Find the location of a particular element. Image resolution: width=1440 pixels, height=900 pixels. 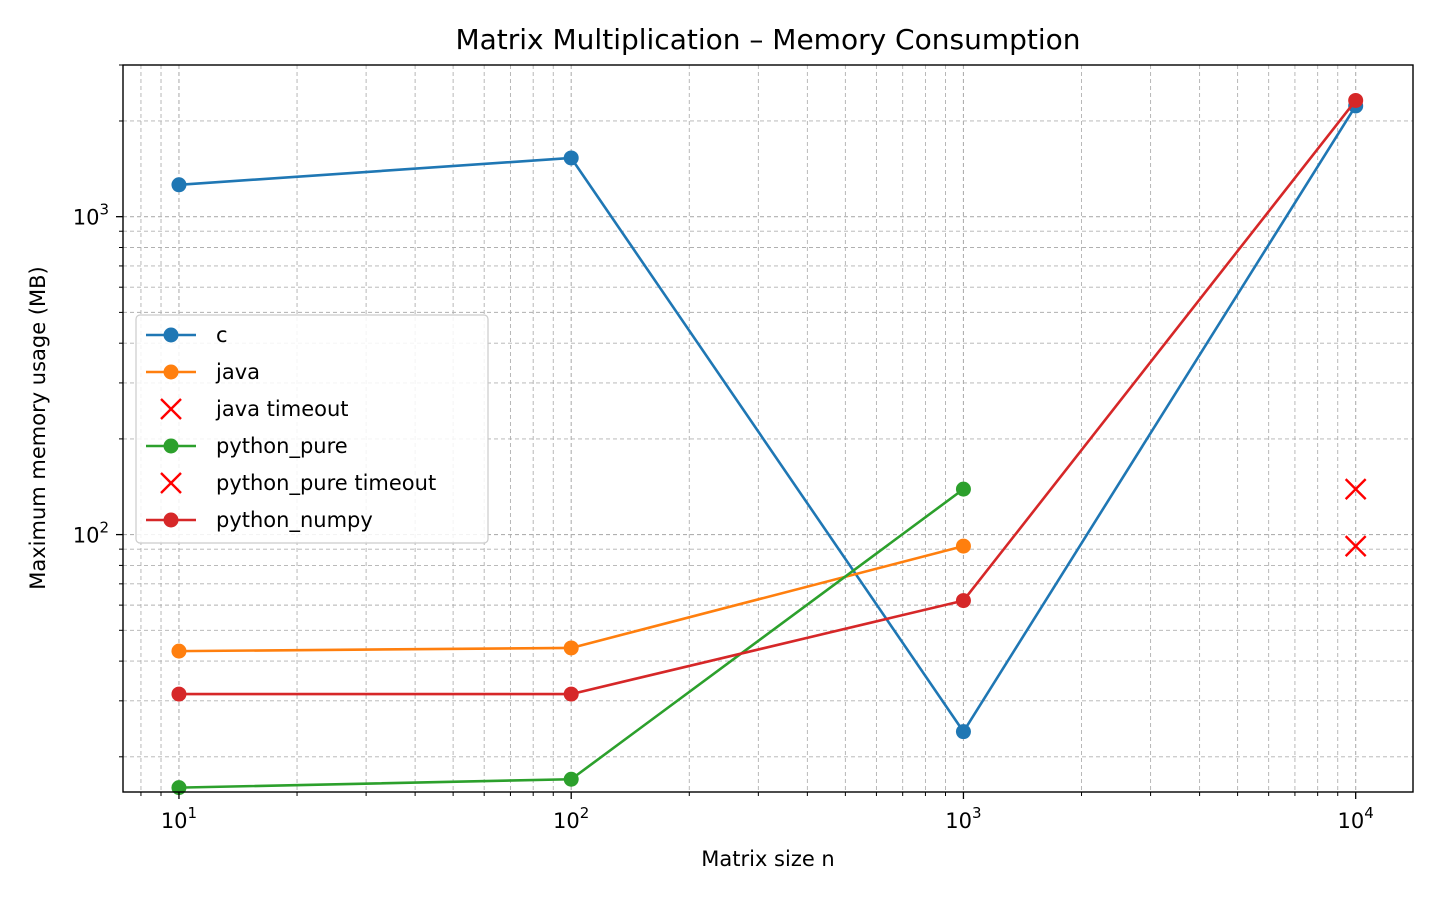

legend-entry-c: c is located at coordinates (187, 335).